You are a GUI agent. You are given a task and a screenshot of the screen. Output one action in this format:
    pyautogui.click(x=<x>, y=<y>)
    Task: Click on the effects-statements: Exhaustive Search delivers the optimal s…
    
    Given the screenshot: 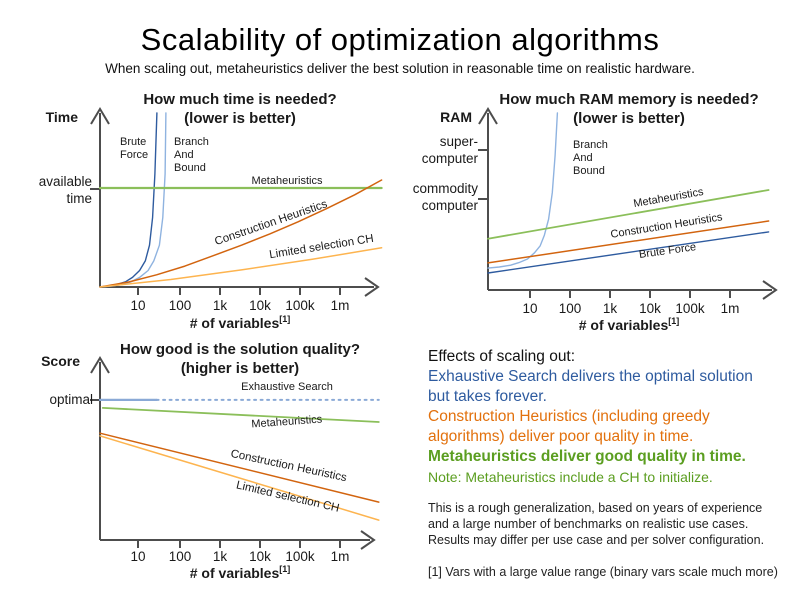 What is the action you would take?
    pyautogui.click(x=614, y=427)
    